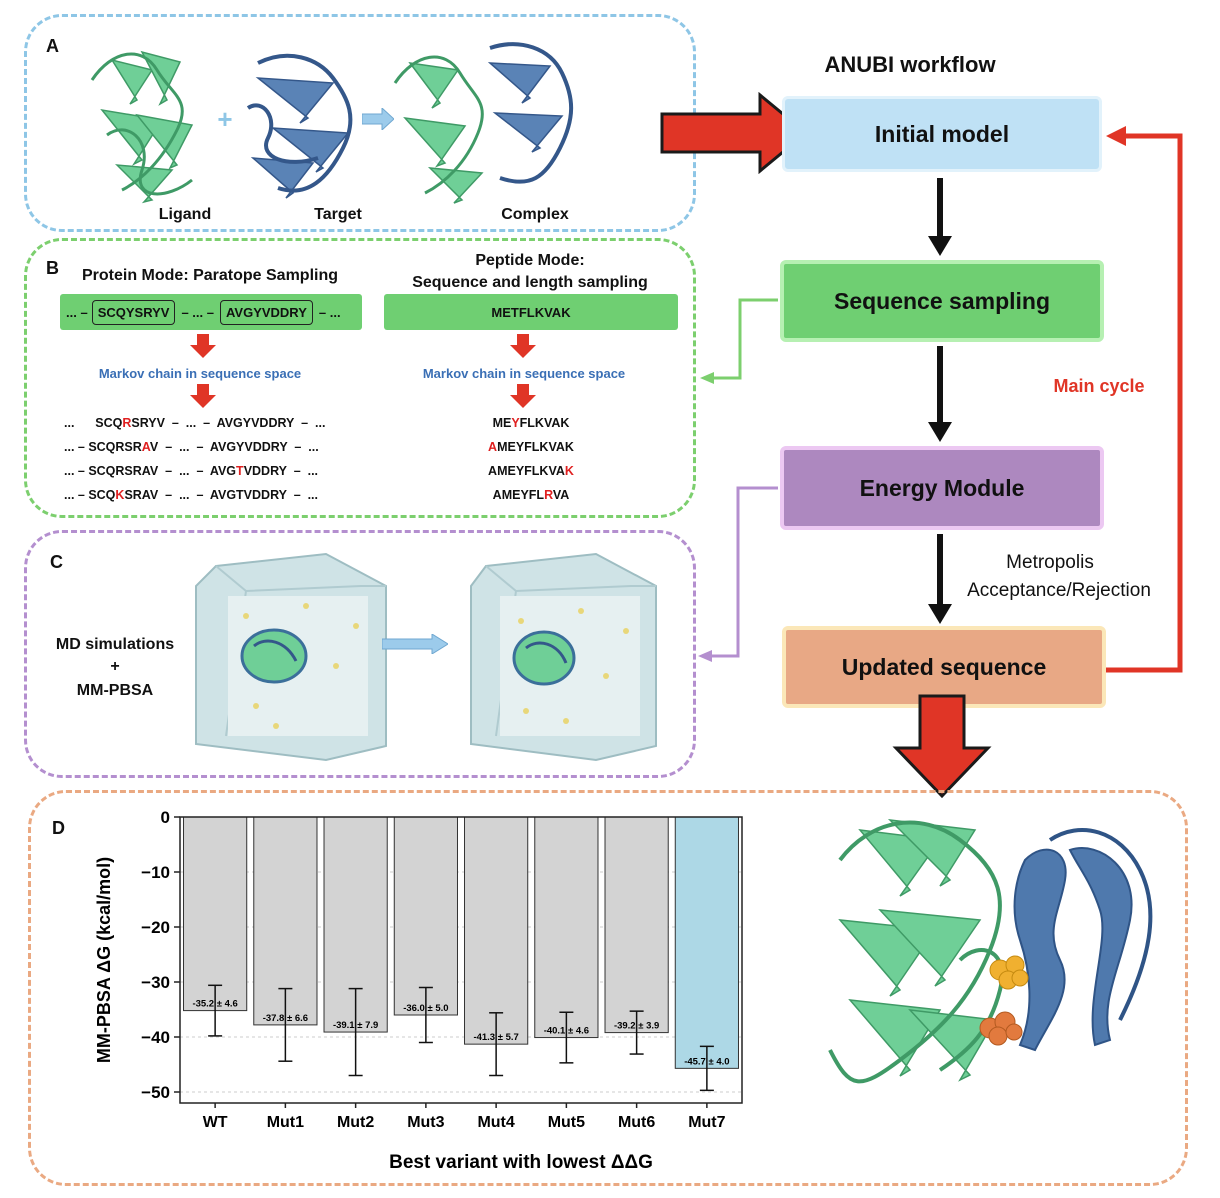 The height and width of the screenshot is (1198, 1220). Describe the element at coordinates (990, 951) in the screenshot. I see `complex-structure-large-icon` at that location.